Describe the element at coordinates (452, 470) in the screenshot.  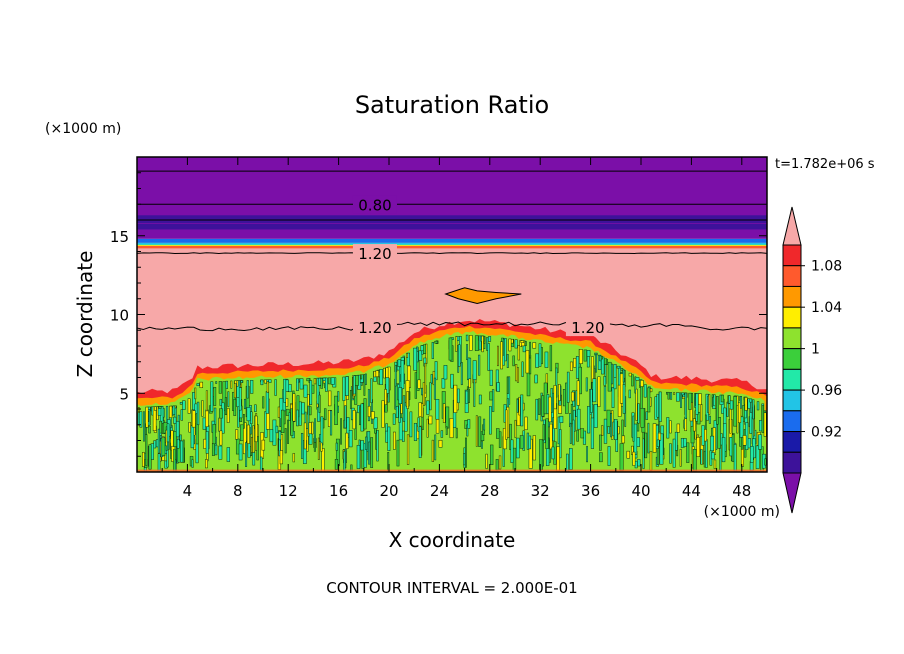
I see `surface-streak` at that location.